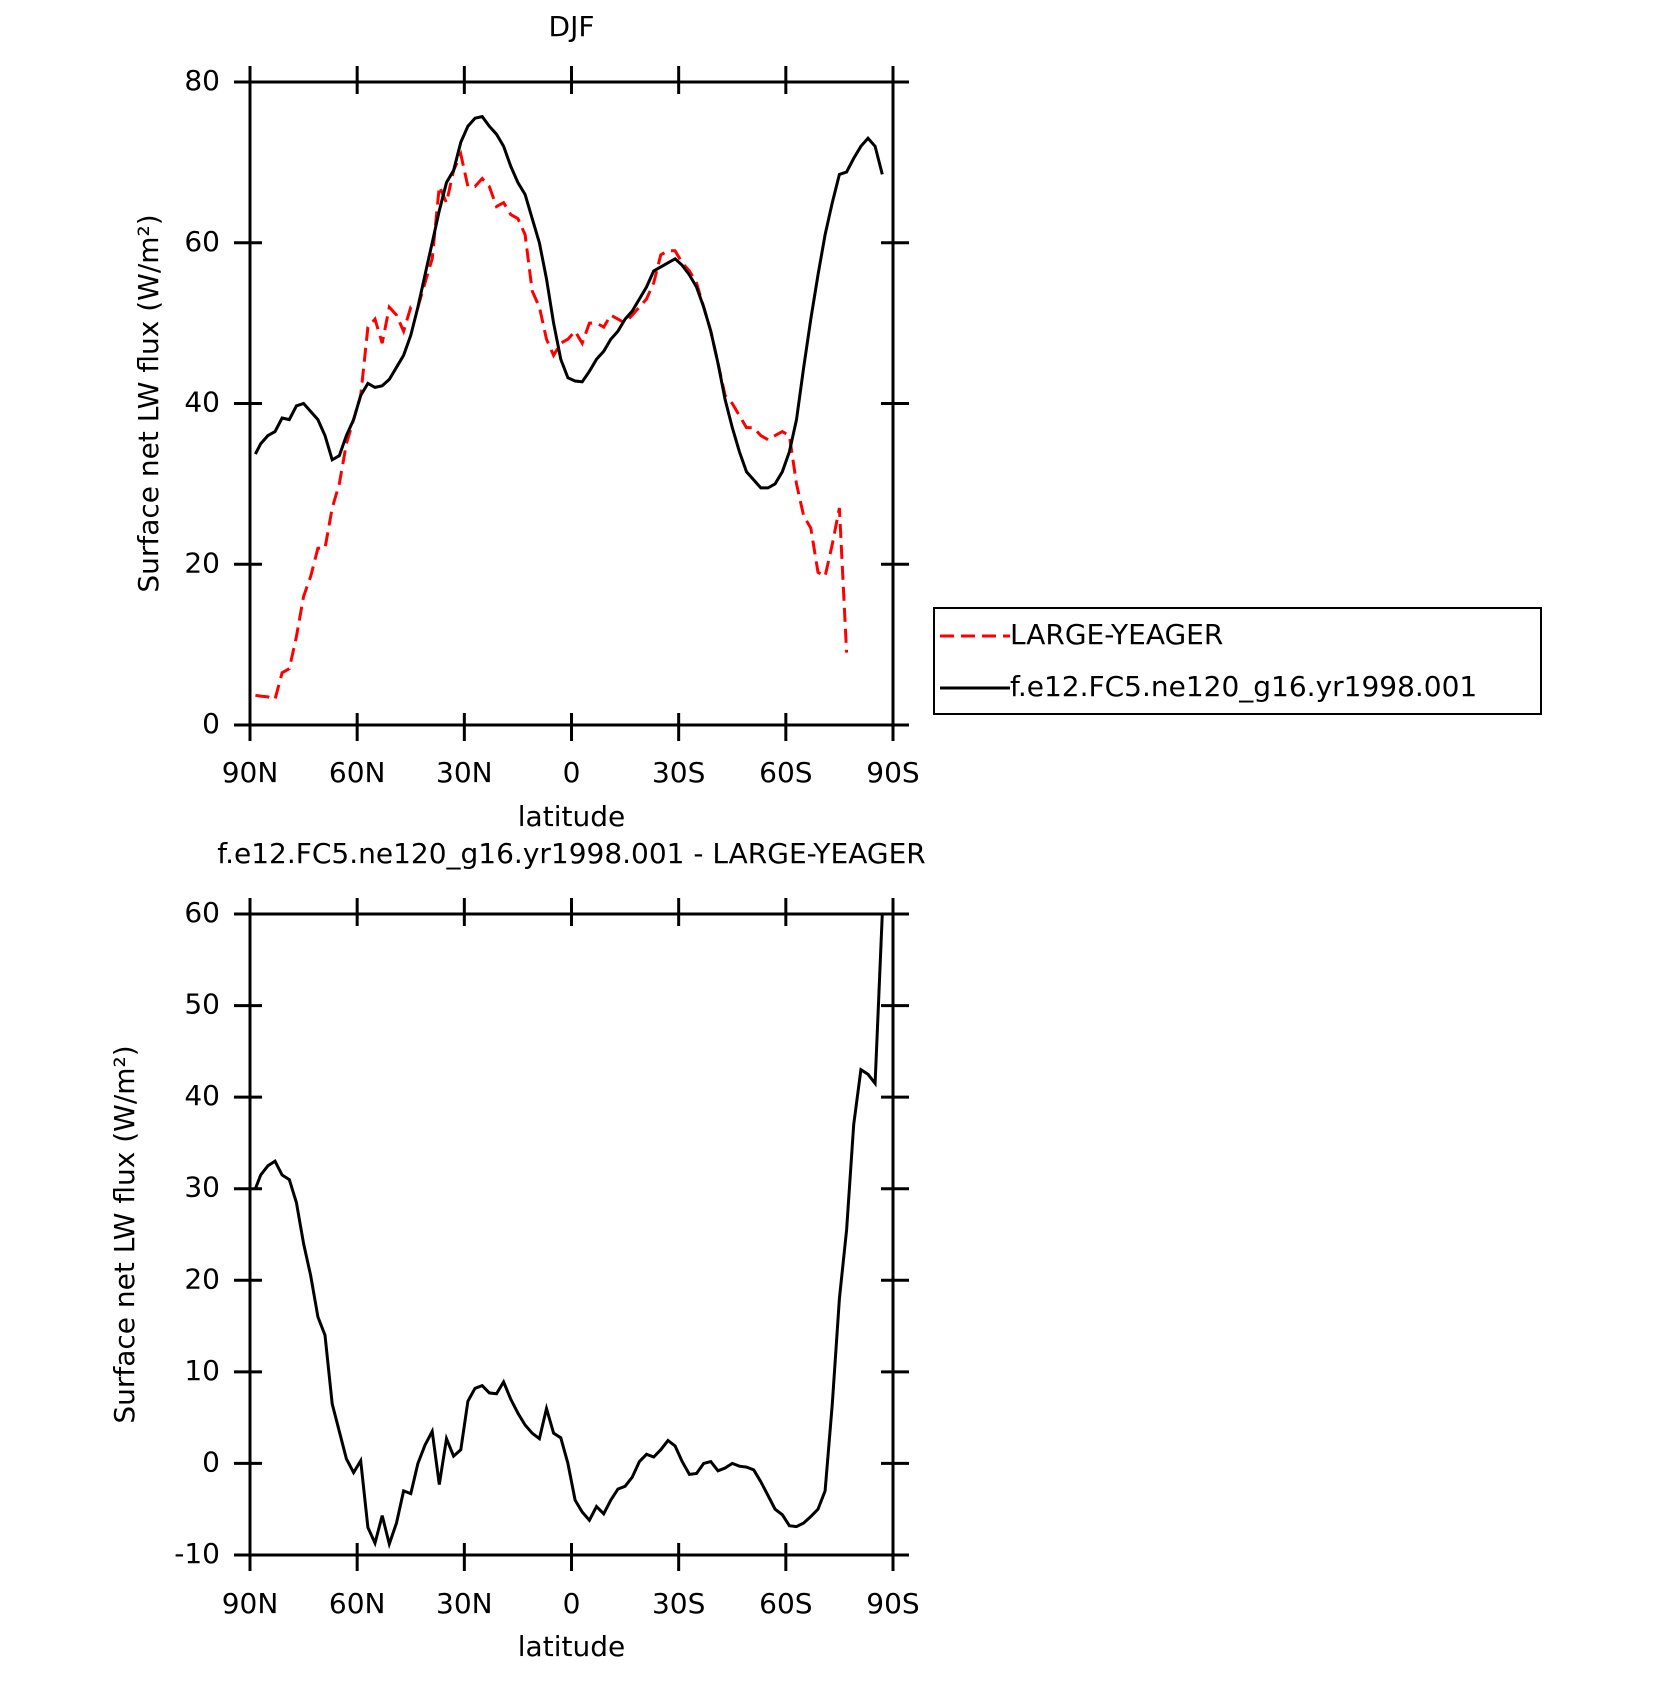  I want to click on legend-label: f.e12.FC5.ne120_g16.yr1998.001, so click(1243, 686).